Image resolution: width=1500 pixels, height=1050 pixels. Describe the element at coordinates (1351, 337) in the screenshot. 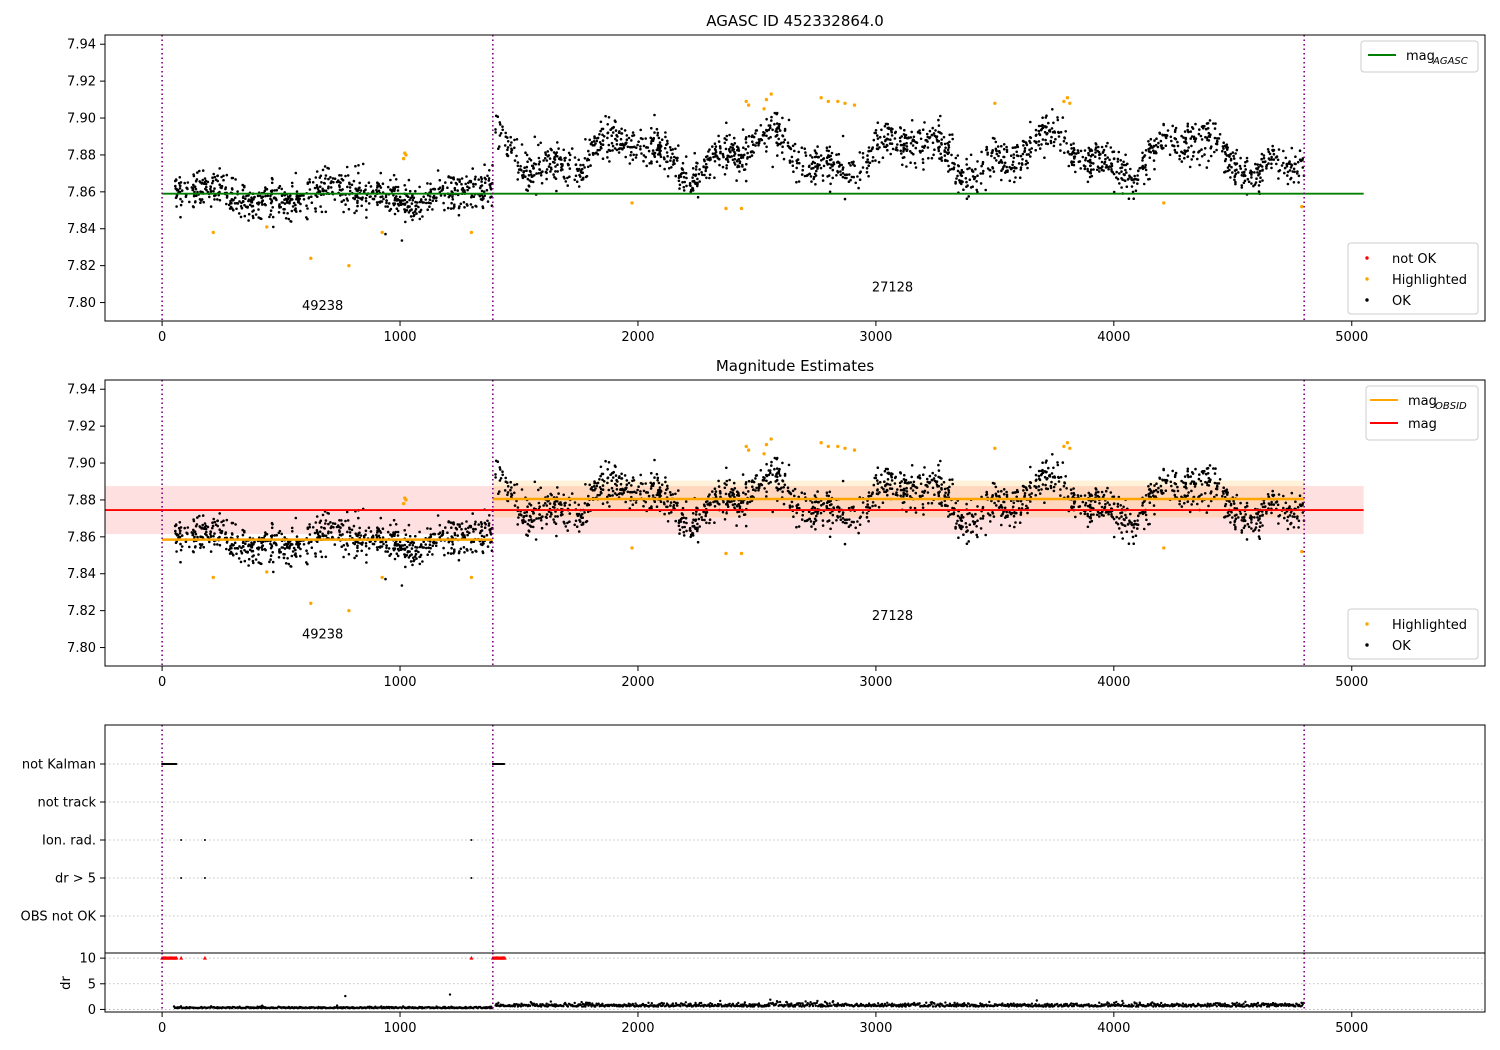

I see `x-tick-label: 5000` at that location.